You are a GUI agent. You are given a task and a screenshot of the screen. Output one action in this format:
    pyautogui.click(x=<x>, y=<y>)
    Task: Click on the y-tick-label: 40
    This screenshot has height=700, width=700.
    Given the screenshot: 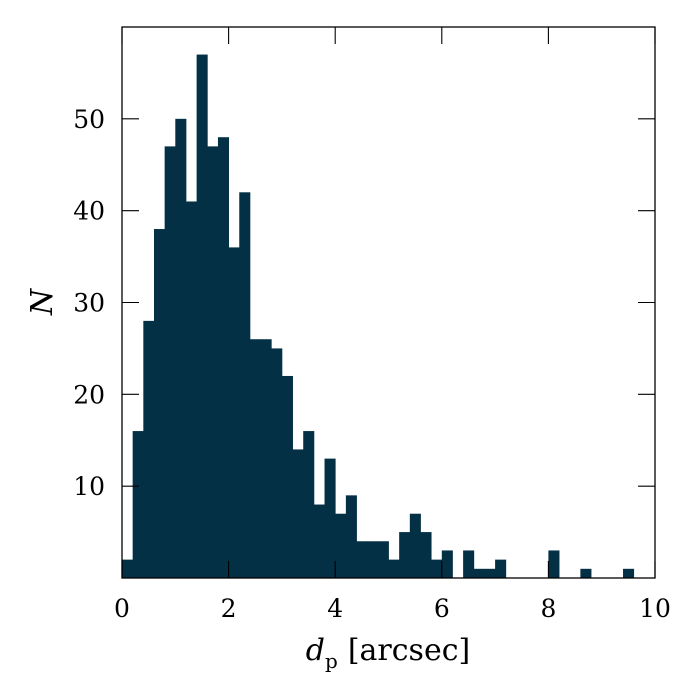 What is the action you would take?
    pyautogui.click(x=89, y=211)
    